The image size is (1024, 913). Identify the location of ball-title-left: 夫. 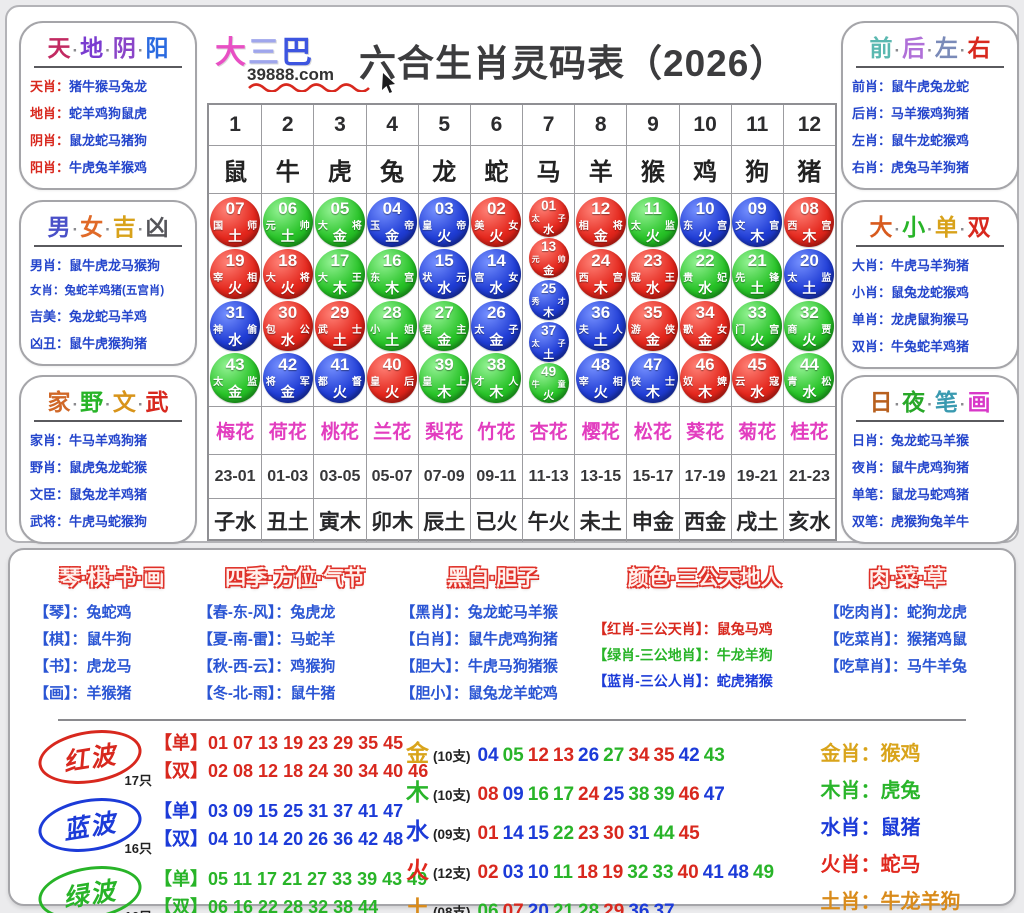
(583, 330).